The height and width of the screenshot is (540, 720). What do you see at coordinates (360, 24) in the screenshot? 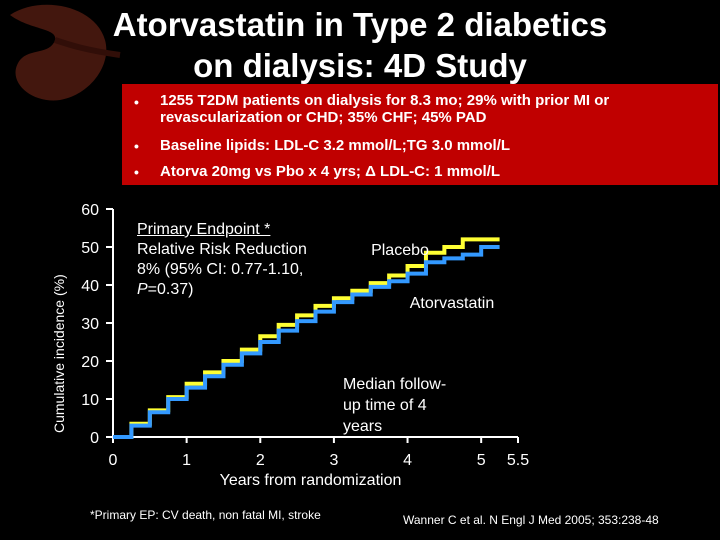
I see `title-line-1: Atorvastatin in Type 2 diabetics` at bounding box center [360, 24].